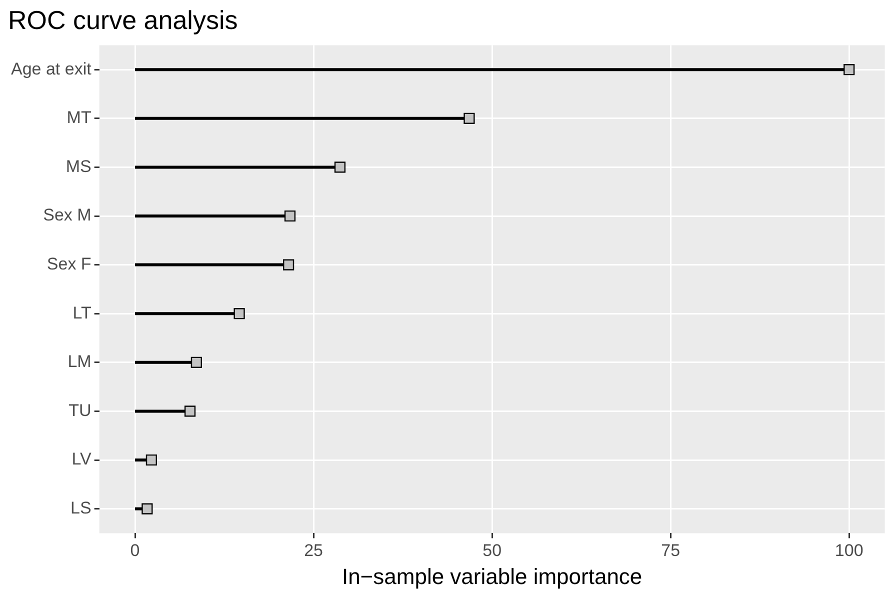  I want to click on x-tick-label: 75, so click(670, 550).